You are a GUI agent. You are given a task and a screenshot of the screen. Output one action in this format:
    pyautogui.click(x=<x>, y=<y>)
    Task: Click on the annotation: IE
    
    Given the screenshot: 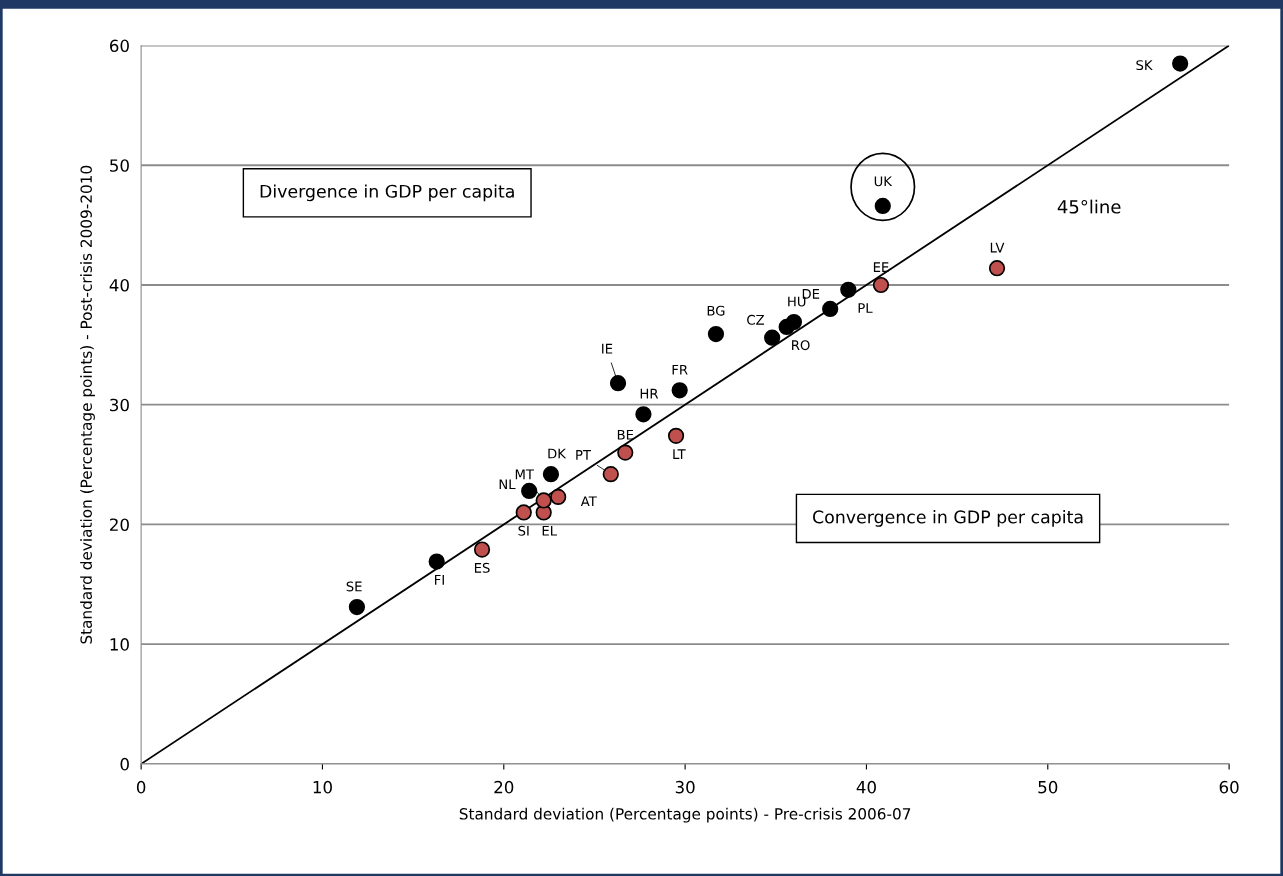 What is the action you would take?
    pyautogui.click(x=607, y=348)
    